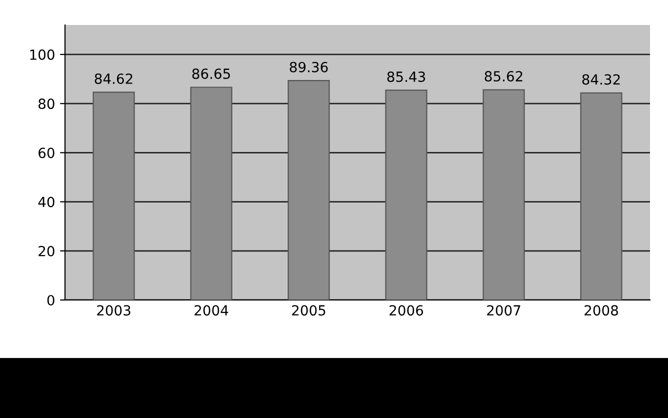  I want to click on y-tick-label: 80, so click(46, 104).